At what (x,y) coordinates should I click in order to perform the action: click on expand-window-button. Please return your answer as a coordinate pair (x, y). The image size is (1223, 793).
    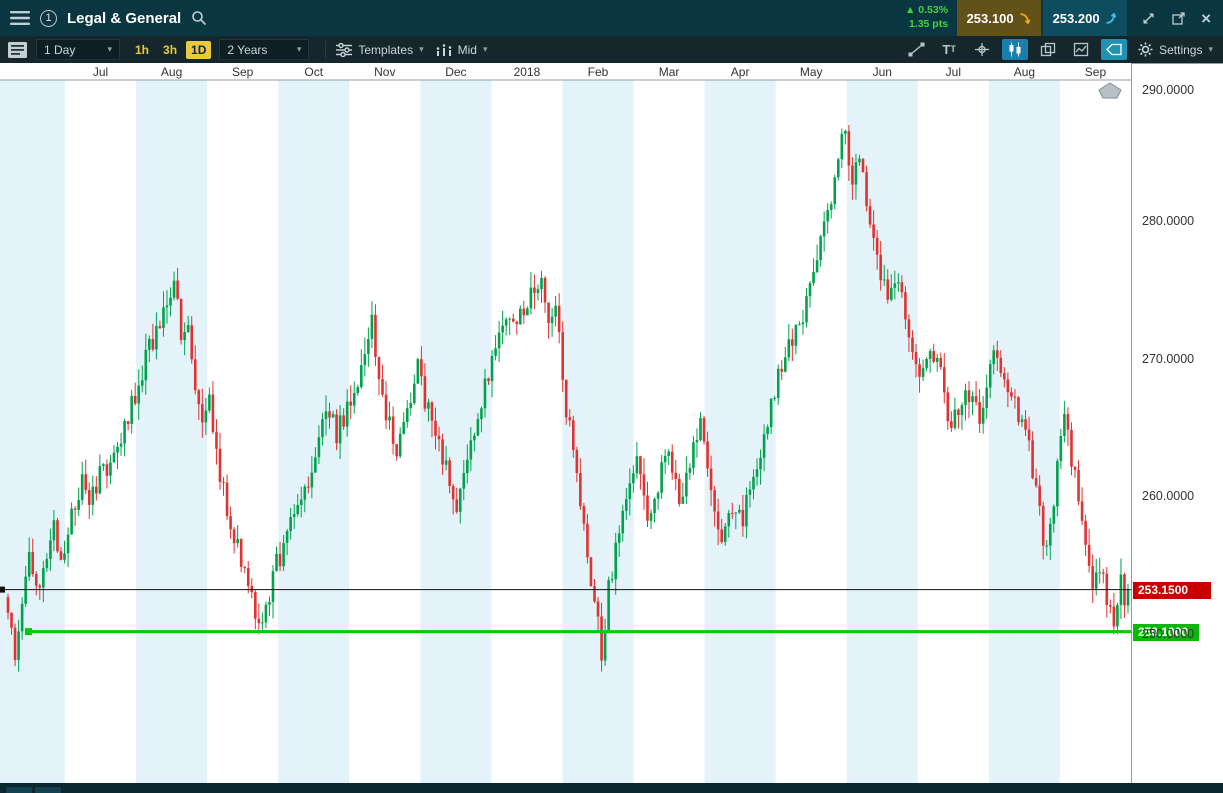
    Looking at the image, I should click on (1148, 18).